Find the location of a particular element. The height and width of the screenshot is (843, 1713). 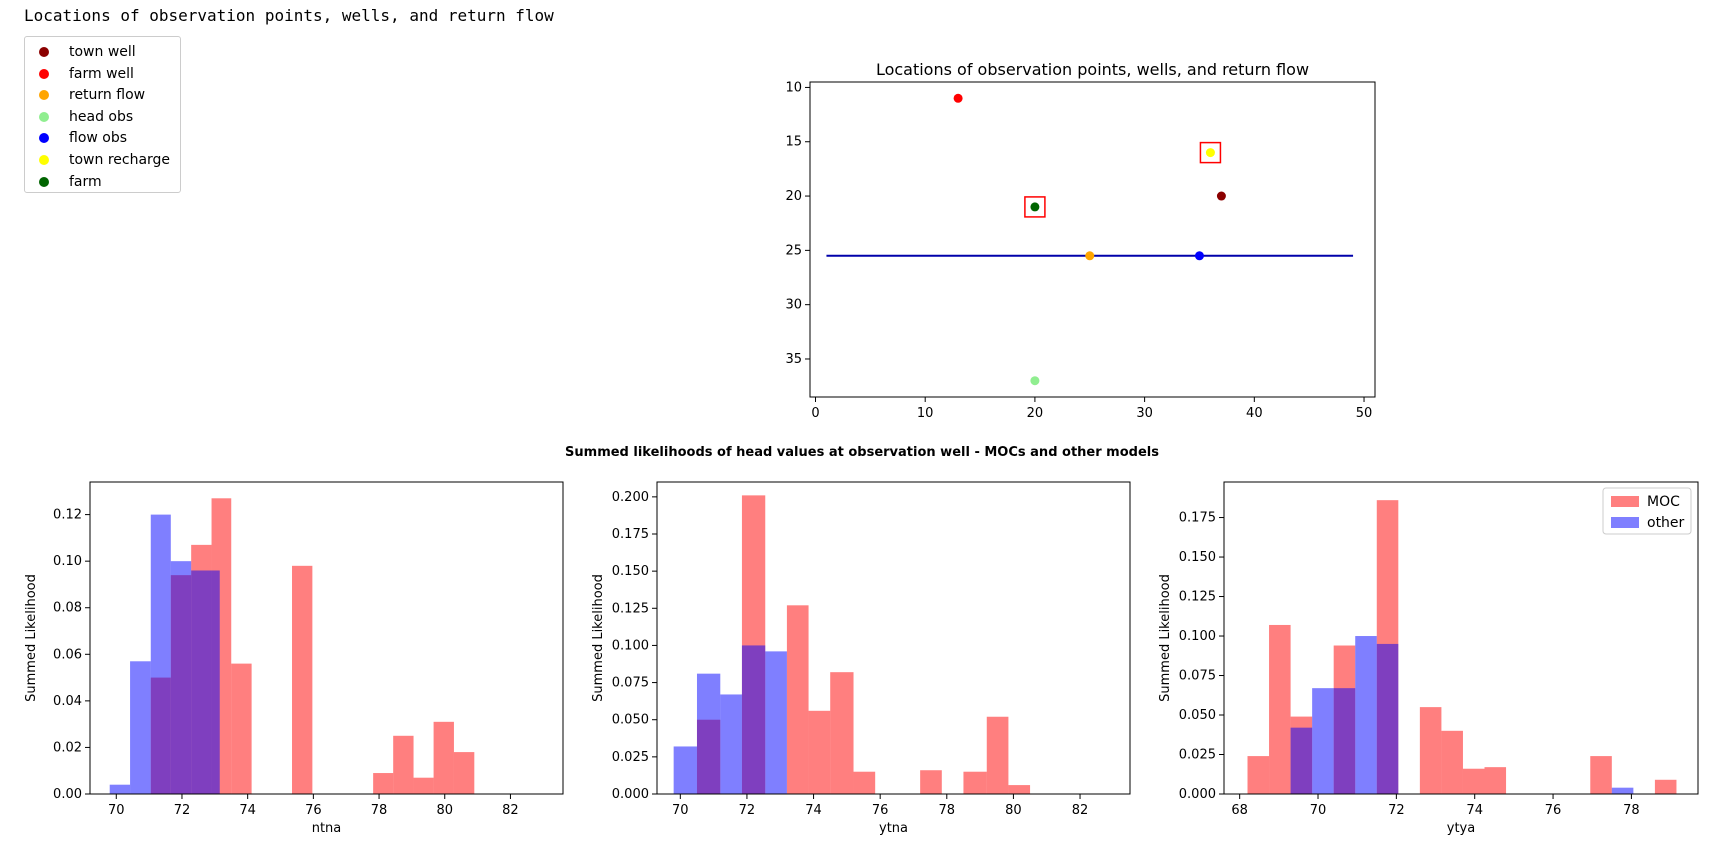

x-axis-label: ntna is located at coordinates (327, 828).